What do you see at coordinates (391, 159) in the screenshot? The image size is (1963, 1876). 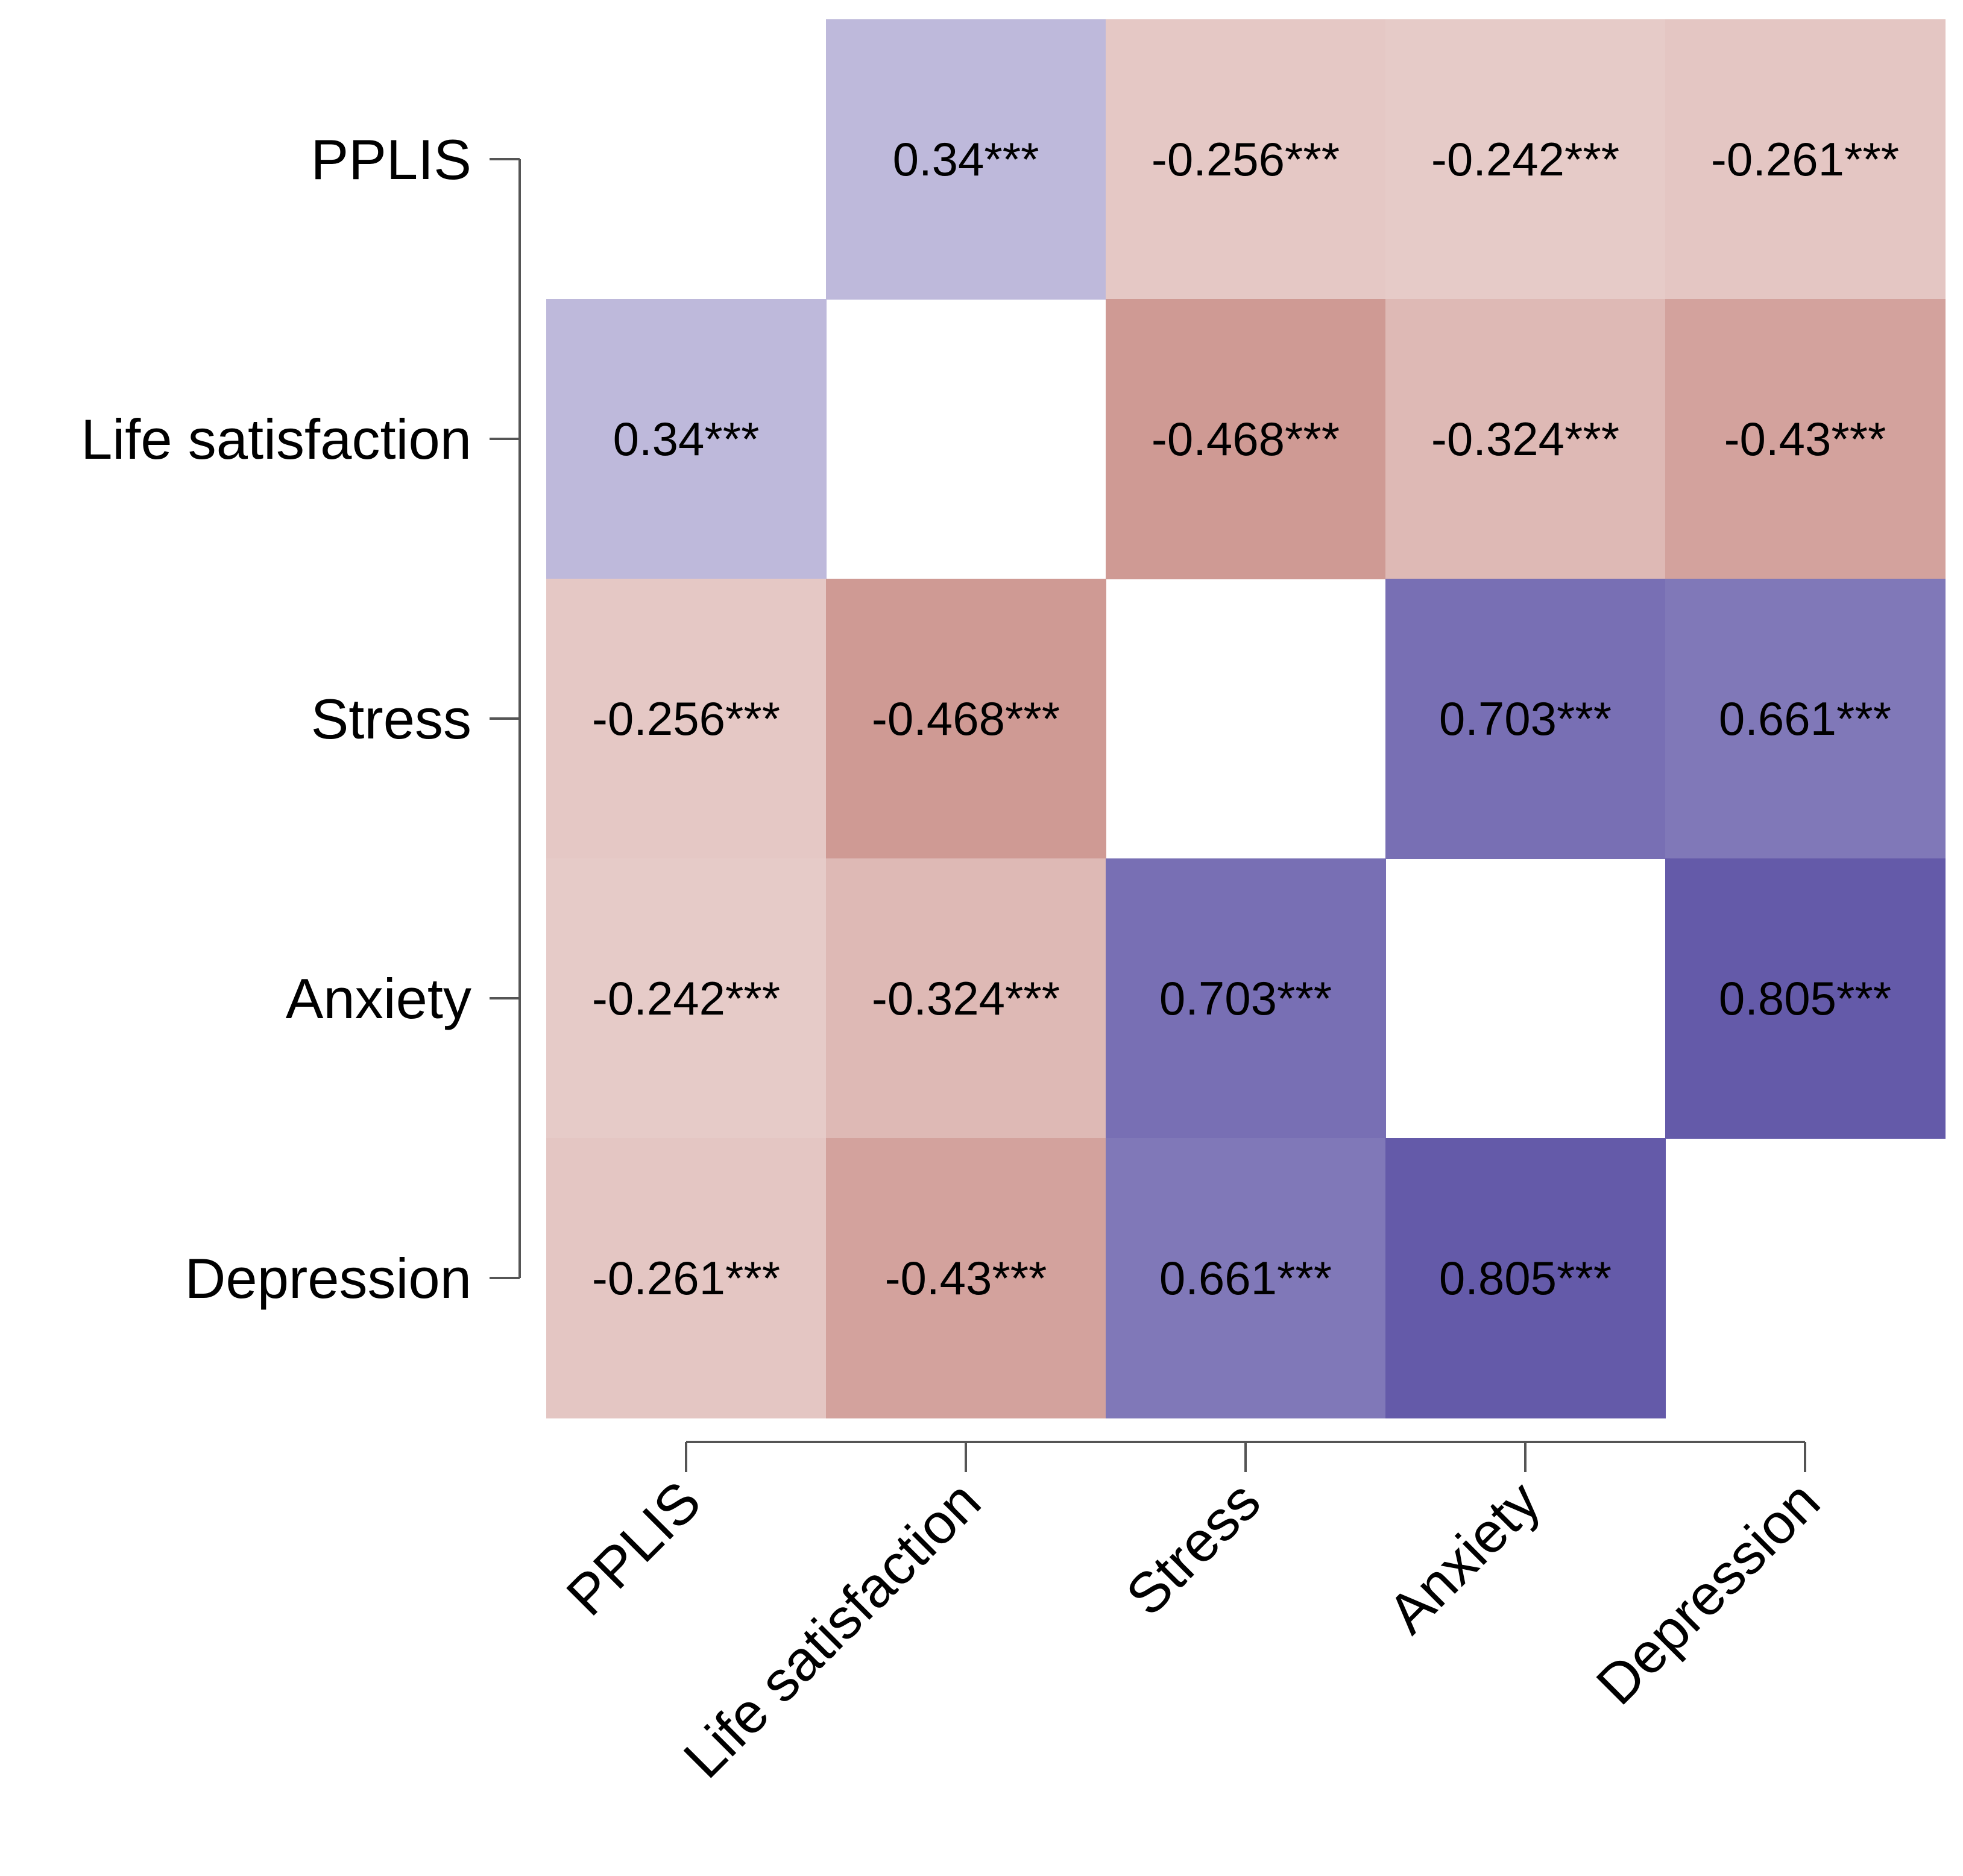 I see `row-label-pplis: PPLIS` at bounding box center [391, 159].